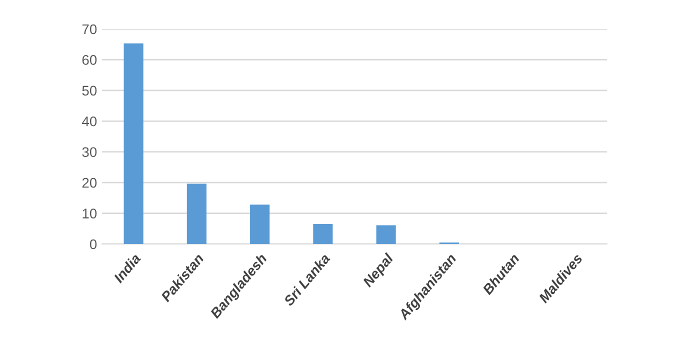 This screenshot has width=700, height=337. I want to click on y-tick-label: 40, so click(89, 121).